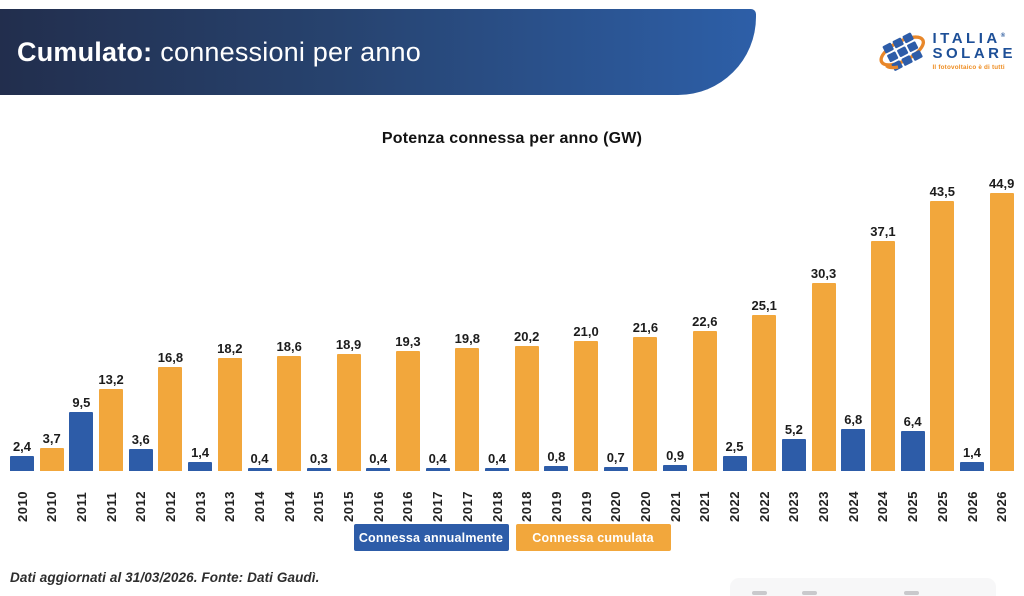 The image size is (1024, 596). I want to click on bar-value-label: 16,8, so click(170, 357).